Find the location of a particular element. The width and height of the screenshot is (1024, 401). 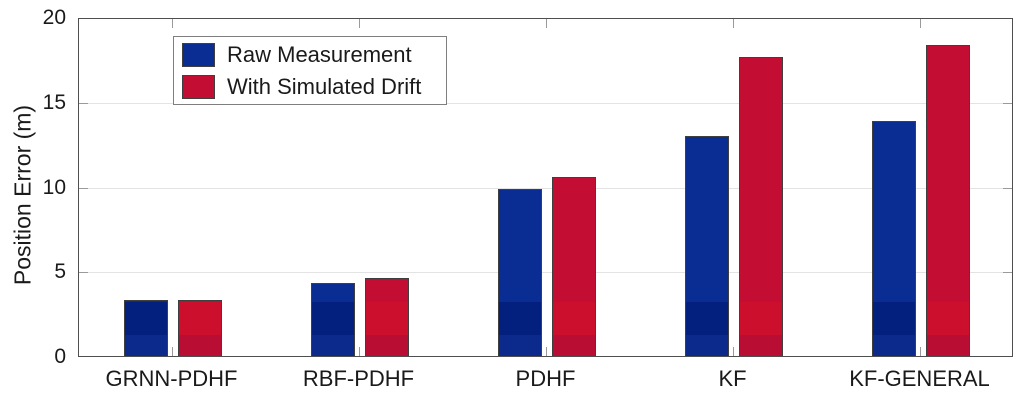

y-tick-label-0: 0 is located at coordinates (60, 356).